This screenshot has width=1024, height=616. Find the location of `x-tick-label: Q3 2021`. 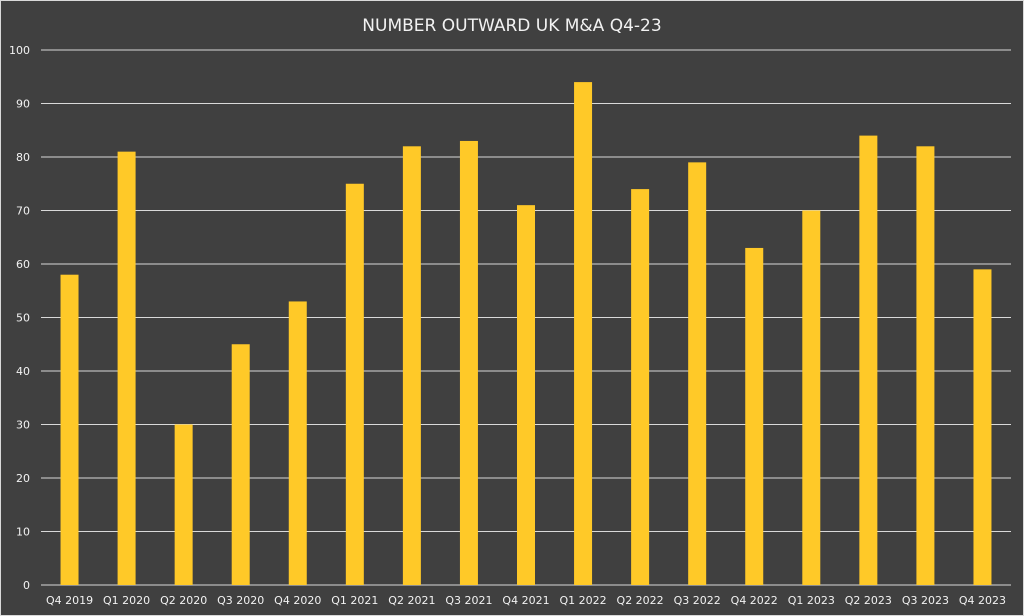

x-tick-label: Q3 2021 is located at coordinates (468, 600).